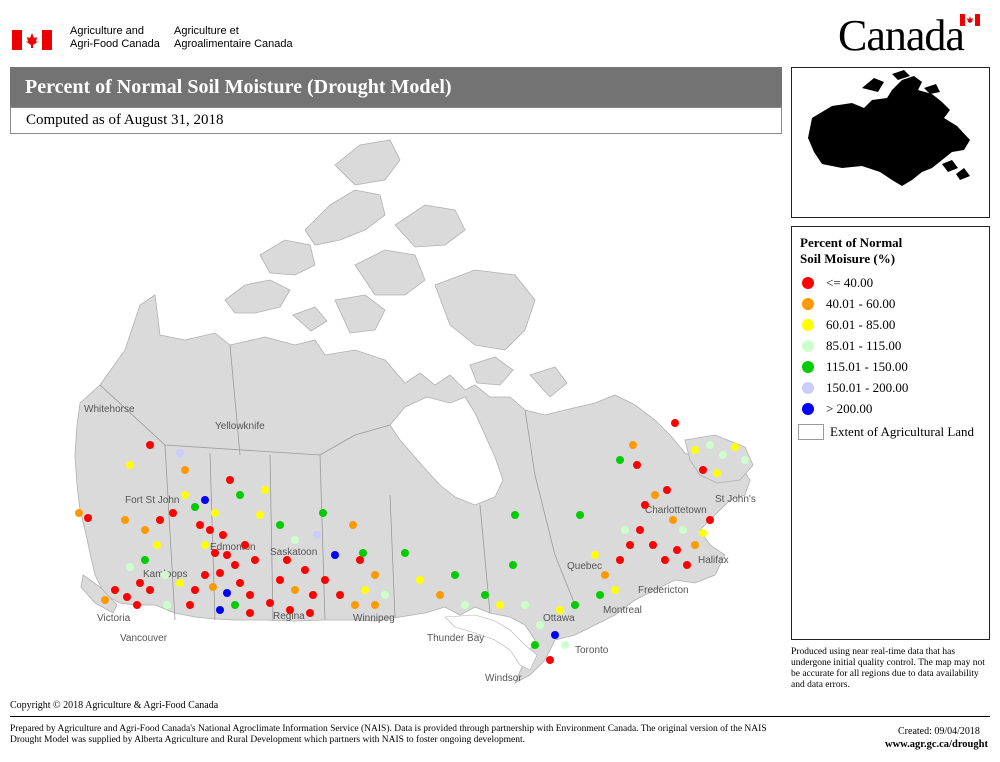 Image resolution: width=1000 pixels, height=762 pixels. I want to click on legend-item-agricultural-extent: Extent of Agricultural Land, so click(886, 432).